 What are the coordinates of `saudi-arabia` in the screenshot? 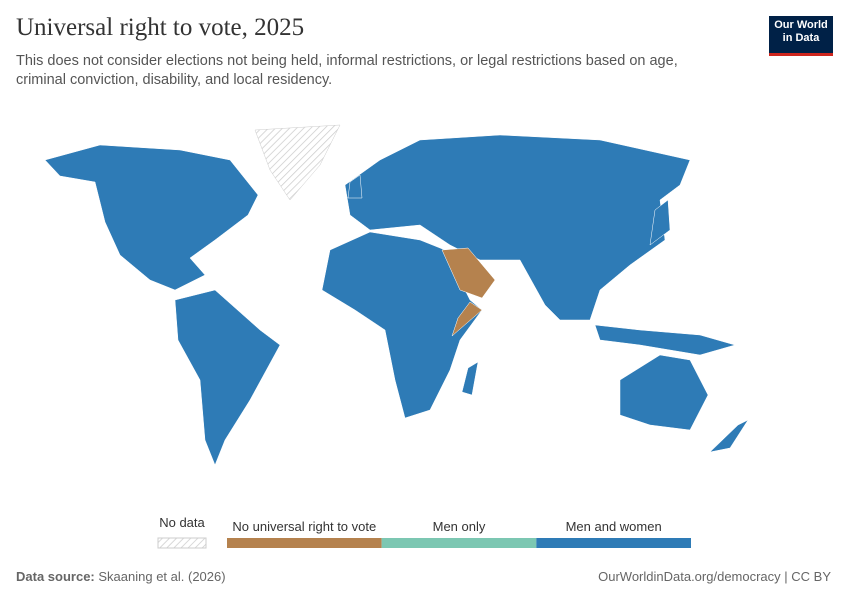 It's located at (468, 273).